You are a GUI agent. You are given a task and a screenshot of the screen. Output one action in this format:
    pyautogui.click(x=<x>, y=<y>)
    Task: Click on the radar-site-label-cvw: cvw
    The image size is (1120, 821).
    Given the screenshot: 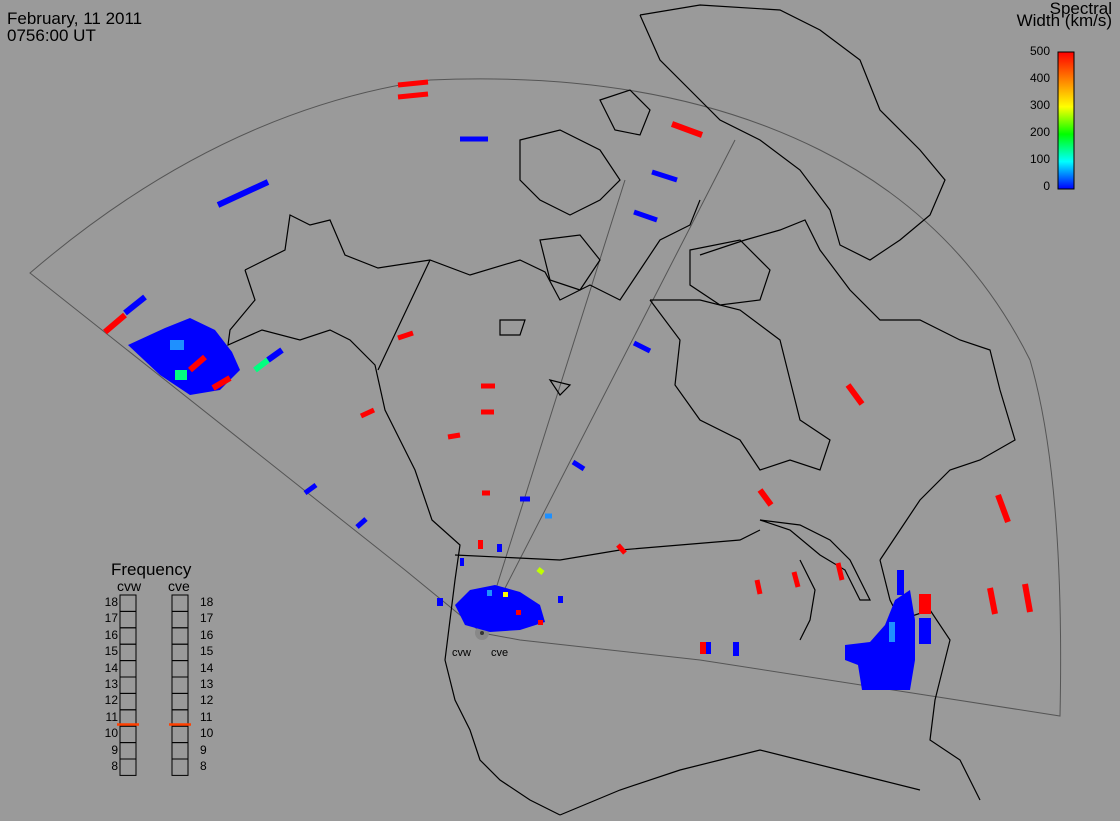 What is the action you would take?
    pyautogui.click(x=461, y=653)
    